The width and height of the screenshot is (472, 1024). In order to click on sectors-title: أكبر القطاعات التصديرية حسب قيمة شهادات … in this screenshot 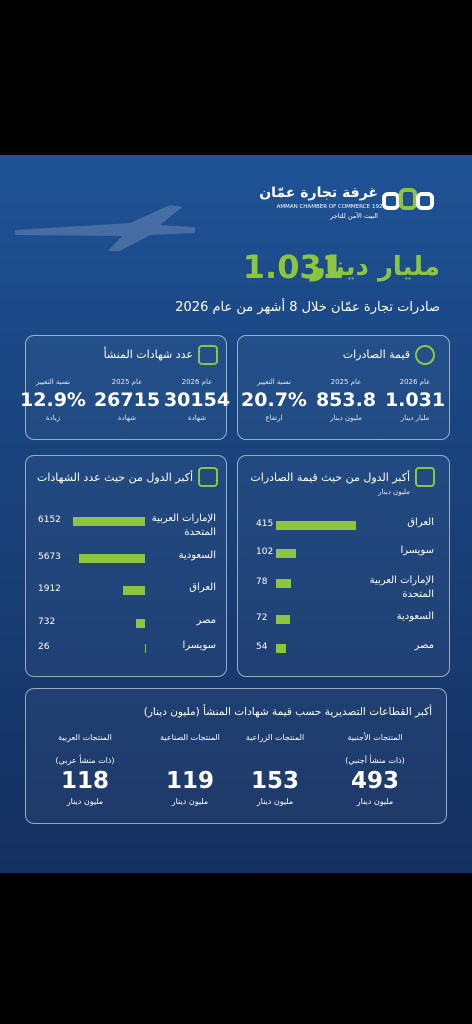, I will do `click(287, 712)`.